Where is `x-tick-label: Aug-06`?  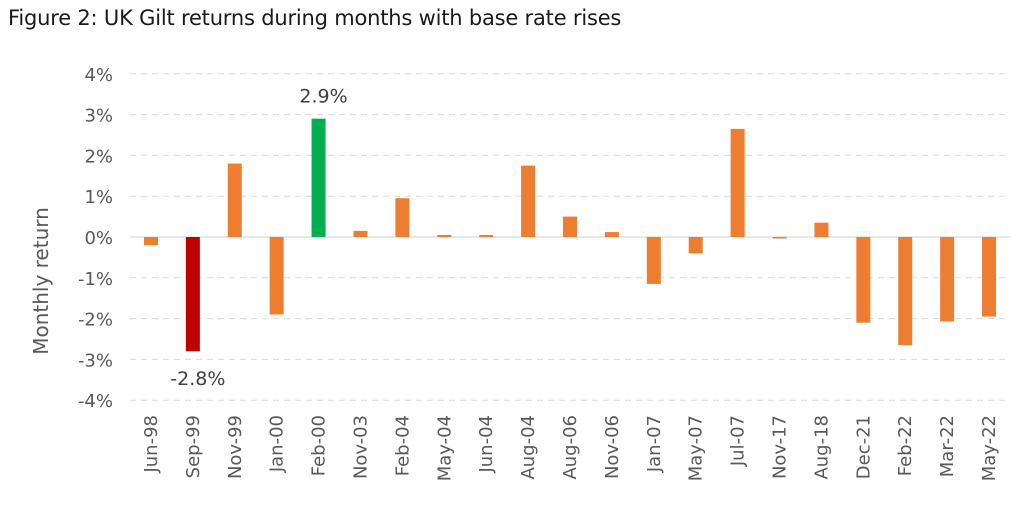 x-tick-label: Aug-06 is located at coordinates (570, 447).